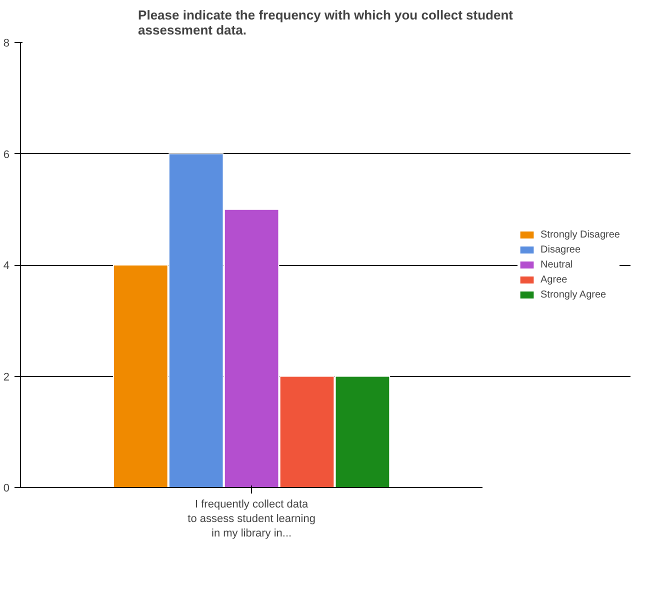  What do you see at coordinates (560, 249) in the screenshot?
I see `legend-label: Disagree` at bounding box center [560, 249].